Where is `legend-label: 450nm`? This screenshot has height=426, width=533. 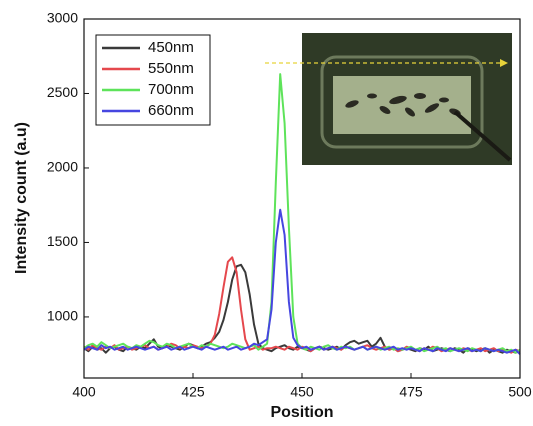 legend-label: 450nm is located at coordinates (171, 47).